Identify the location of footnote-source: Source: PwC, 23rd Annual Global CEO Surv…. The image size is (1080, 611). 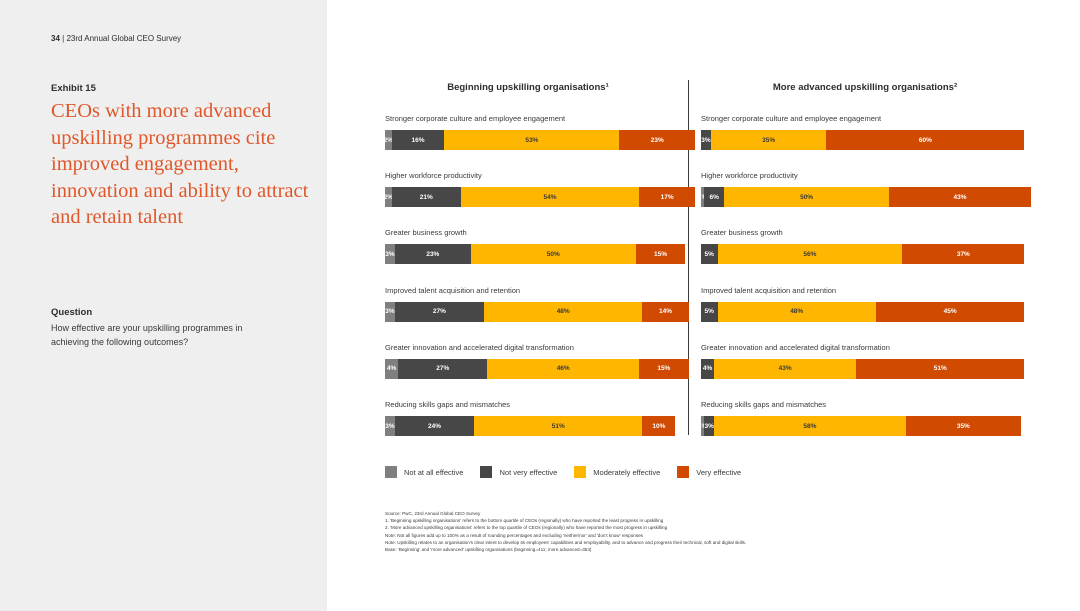
(433, 513).